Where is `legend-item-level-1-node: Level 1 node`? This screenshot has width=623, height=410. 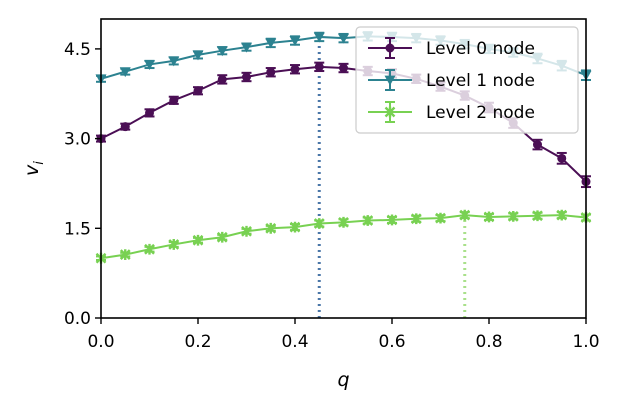
legend-item-level-1-node: Level 1 node is located at coordinates (451, 80).